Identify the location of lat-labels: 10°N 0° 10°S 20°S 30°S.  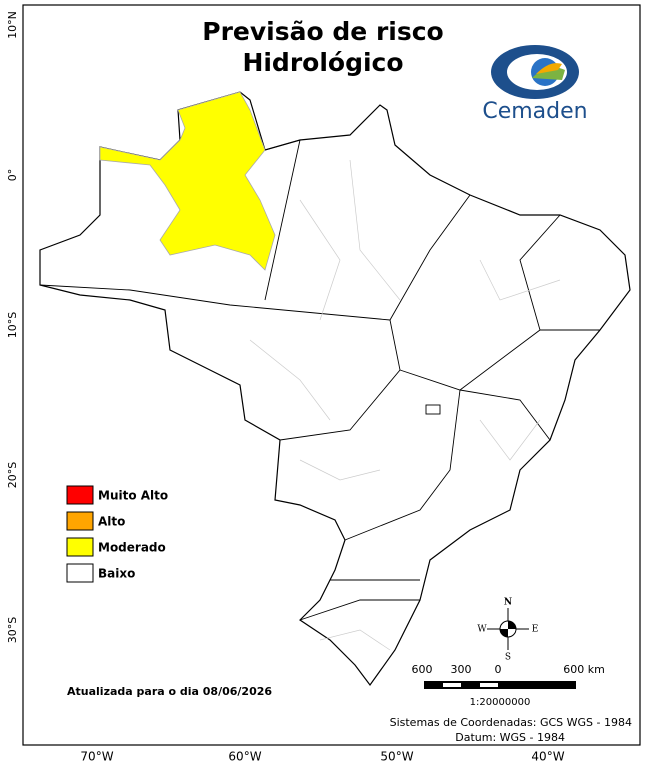
(12, 327).